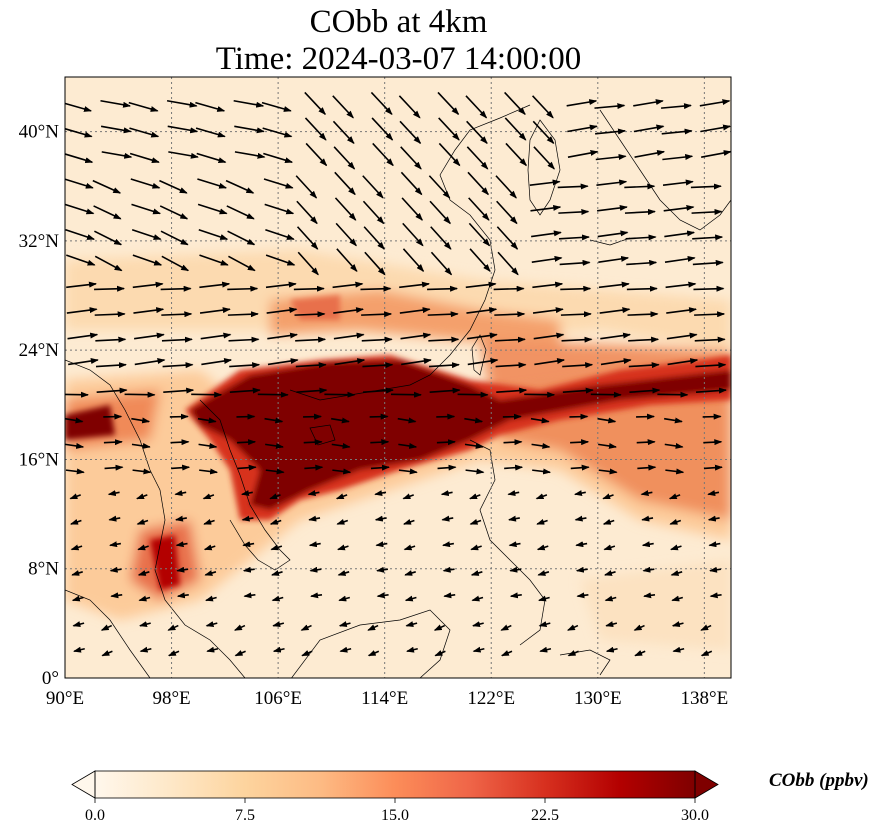 The height and width of the screenshot is (836, 887). What do you see at coordinates (39, 132) in the screenshot?
I see `lat-tick-label: 40°N` at bounding box center [39, 132].